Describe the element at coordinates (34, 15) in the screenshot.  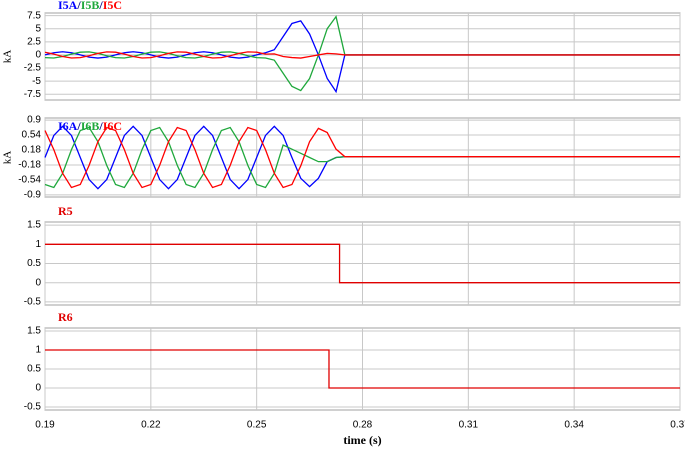
I see `y-tick-label: 7.5` at that location.